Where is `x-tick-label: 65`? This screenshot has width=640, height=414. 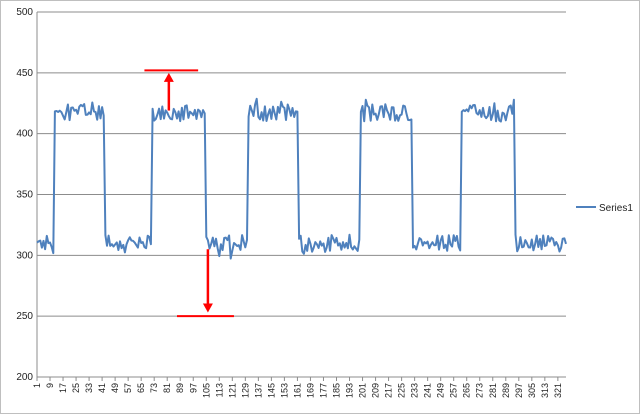 x-tick-label: 65 is located at coordinates (141, 388).